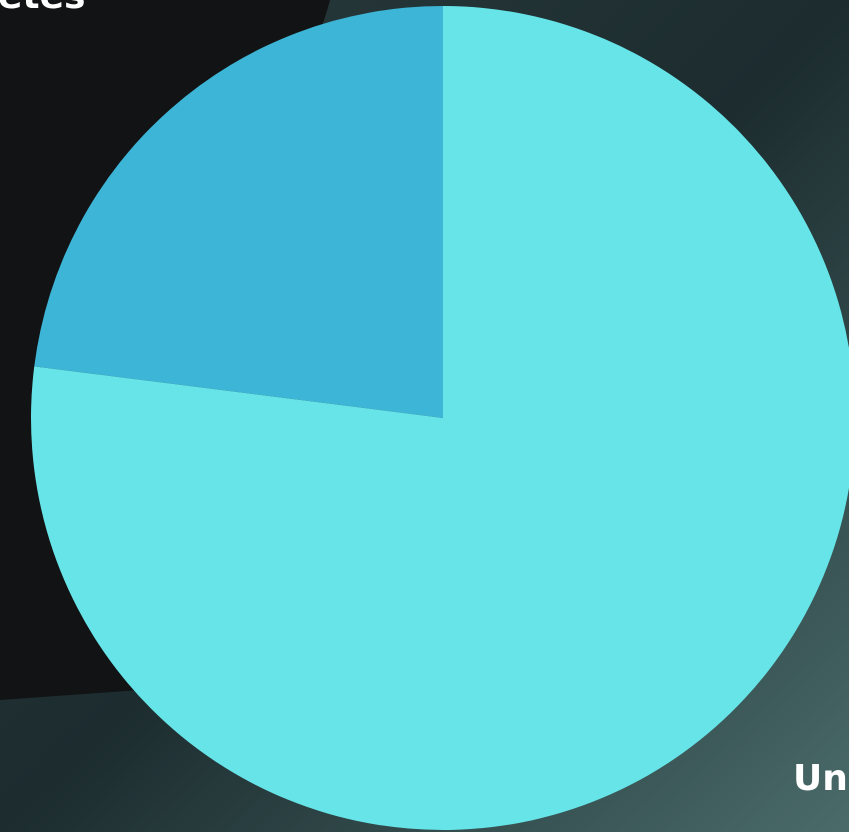  What do you see at coordinates (820, 778) in the screenshot?
I see `slice-label: Un` at bounding box center [820, 778].